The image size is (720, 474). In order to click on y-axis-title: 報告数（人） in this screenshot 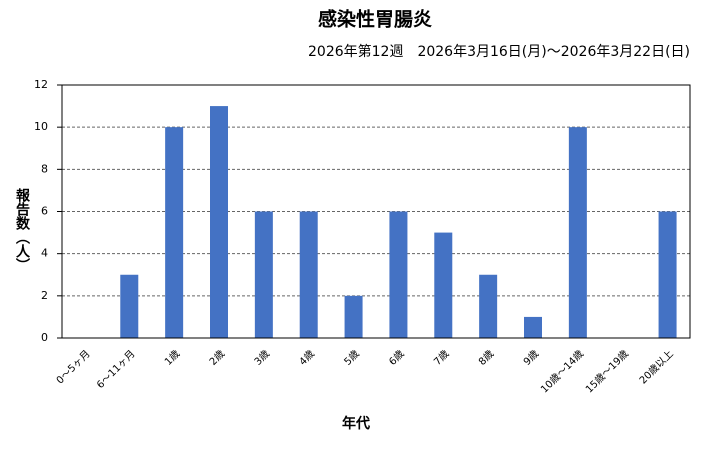, I will do `click(22, 229)`.